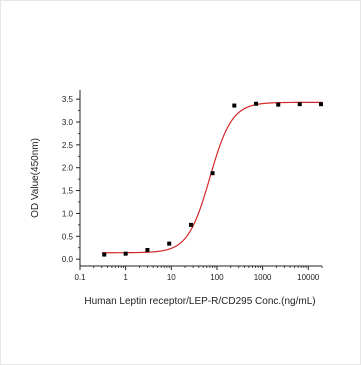 This screenshot has height=365, width=361. What do you see at coordinates (68, 122) in the screenshot?
I see `y-tick-label: 3.0` at bounding box center [68, 122].